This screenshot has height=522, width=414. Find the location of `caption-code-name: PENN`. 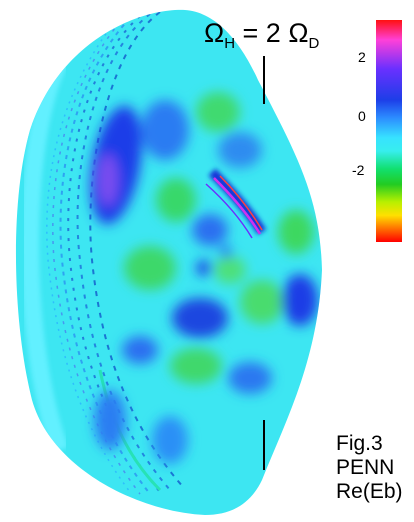

caption-code-name: PENN is located at coordinates (365, 467).